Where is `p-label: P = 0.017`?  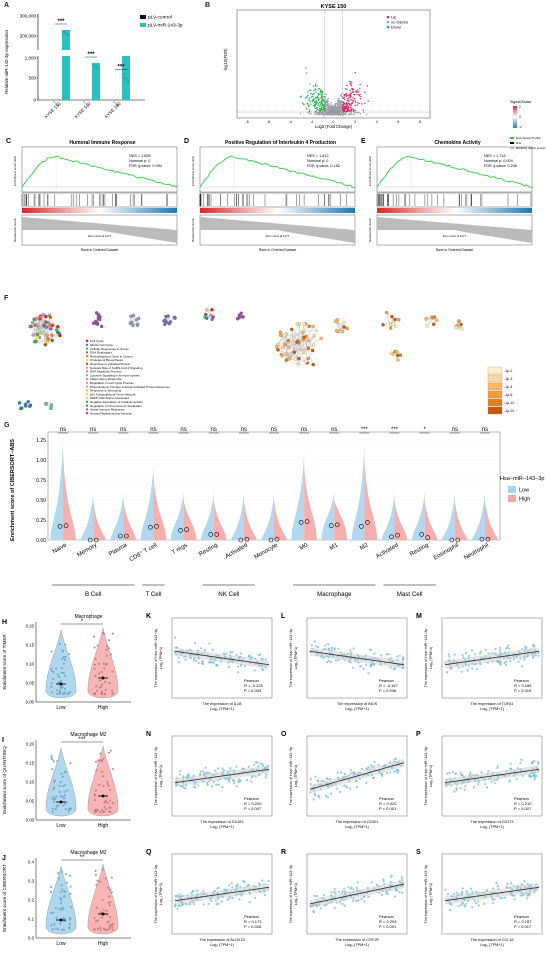 p-label: P = 0.017 is located at coordinates (523, 926).